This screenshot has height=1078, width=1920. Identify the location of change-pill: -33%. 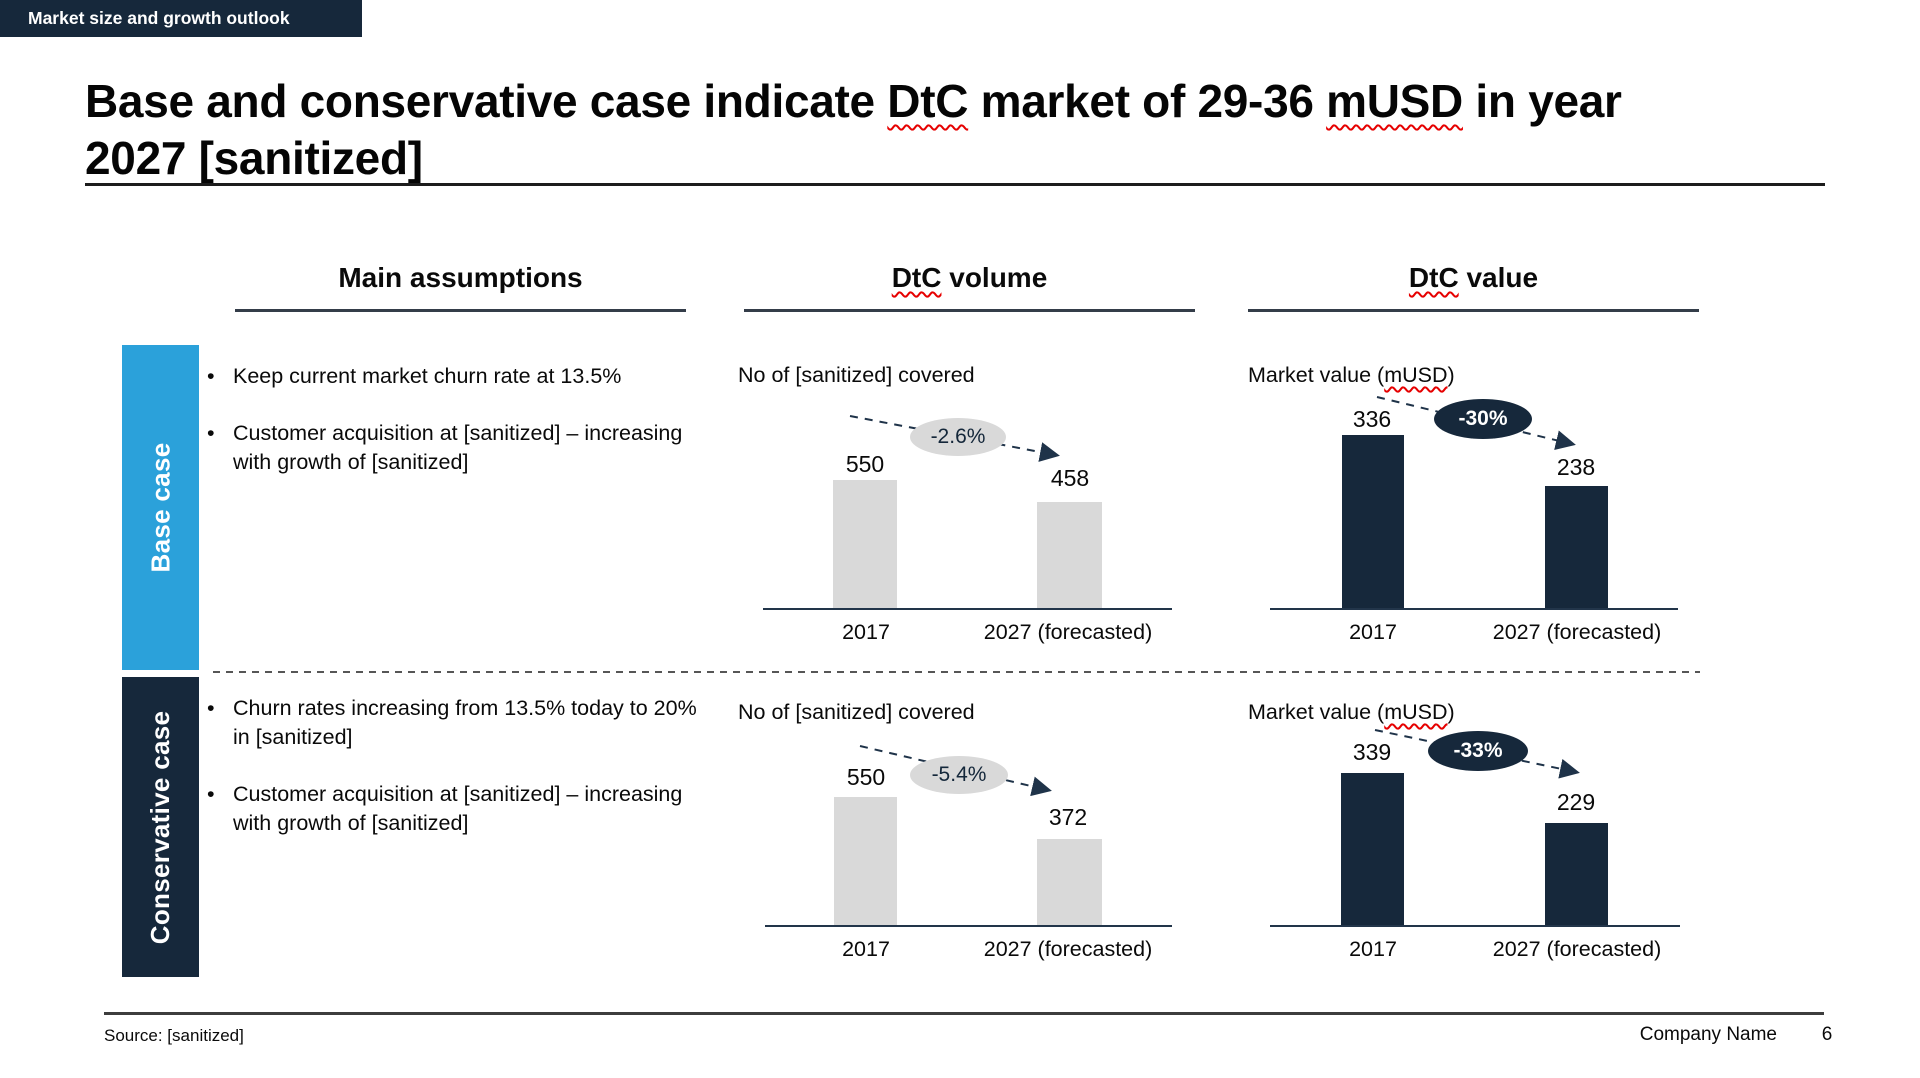
(1478, 751).